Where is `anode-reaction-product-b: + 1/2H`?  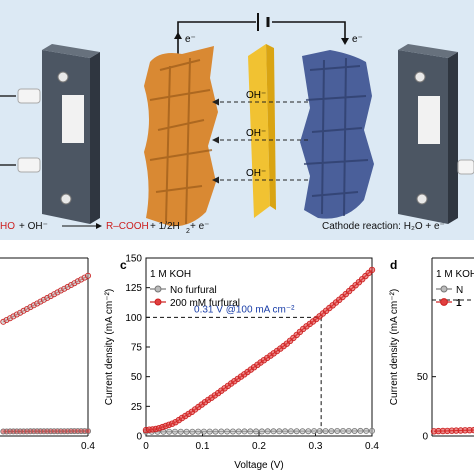
anode-reaction-product-b: + 1/2H is located at coordinates (165, 226).